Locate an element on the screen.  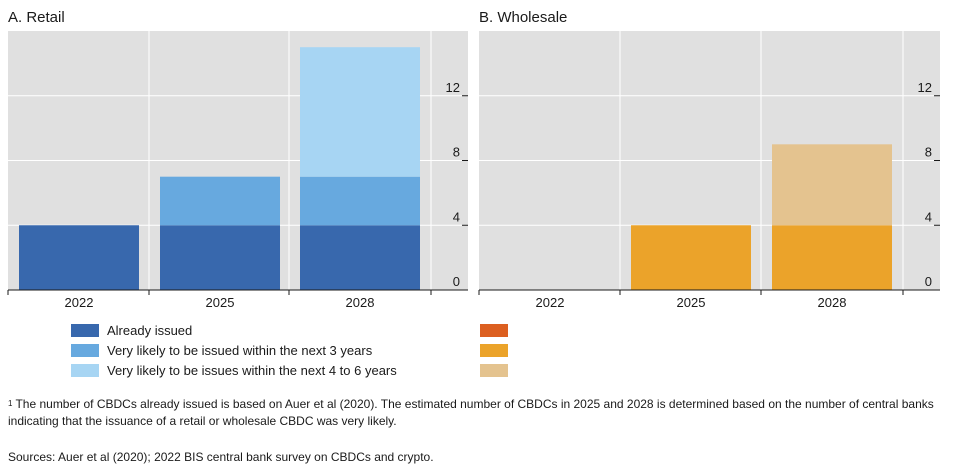
panel-title: B. Wholesale is located at coordinates (523, 17).